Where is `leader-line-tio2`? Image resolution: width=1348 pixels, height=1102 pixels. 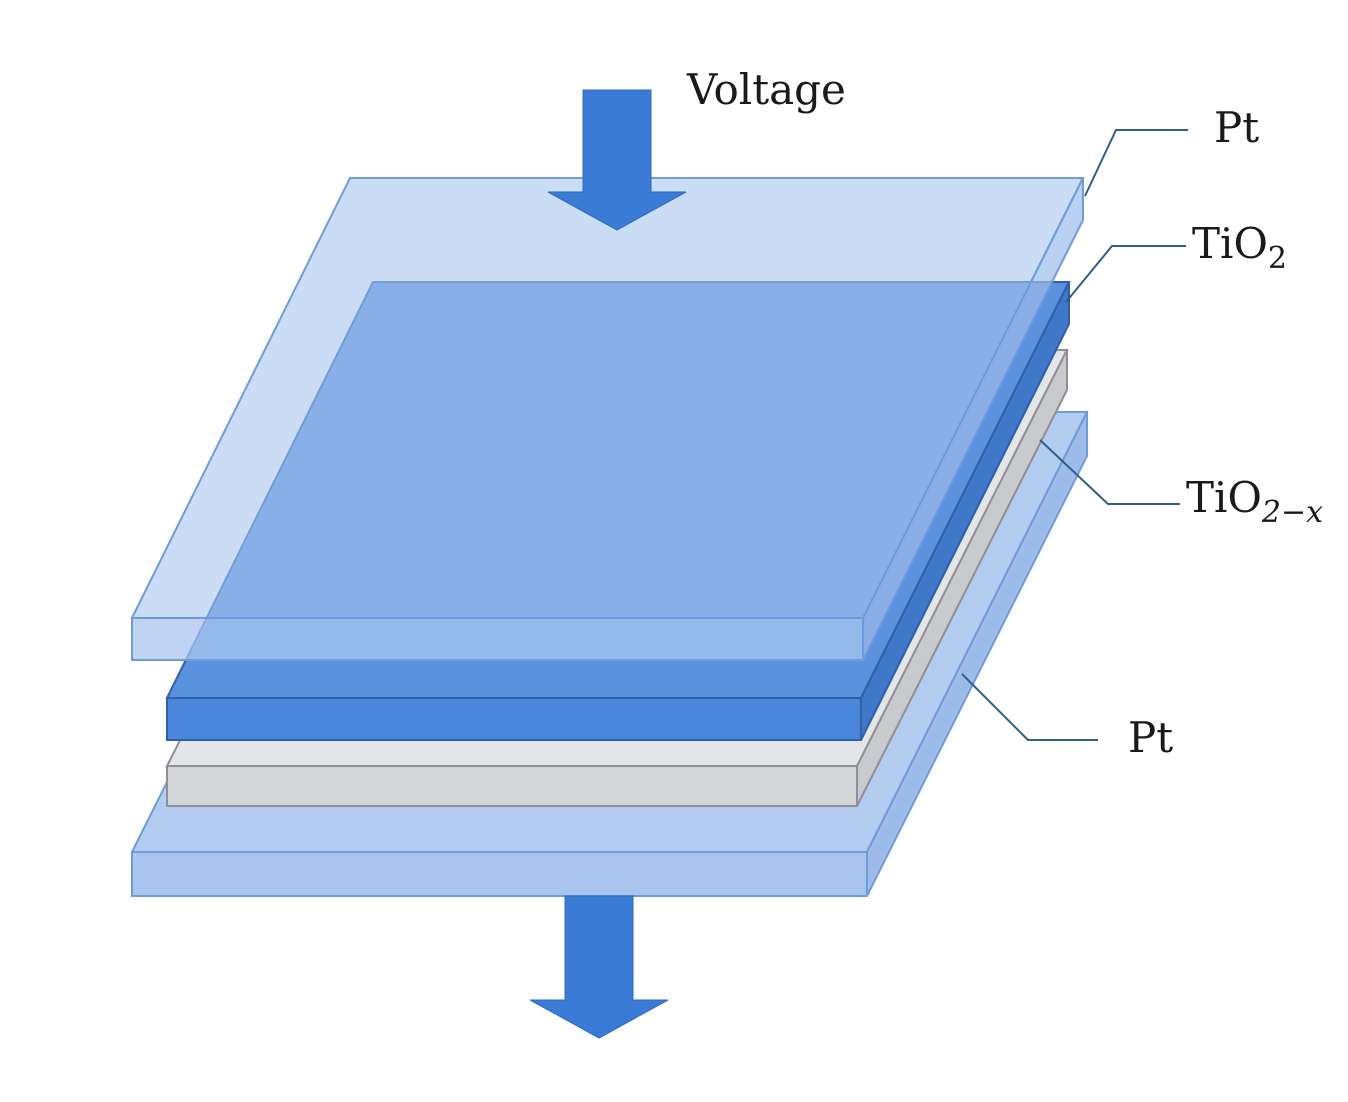
leader-line-tio2 is located at coordinates (1125, 274).